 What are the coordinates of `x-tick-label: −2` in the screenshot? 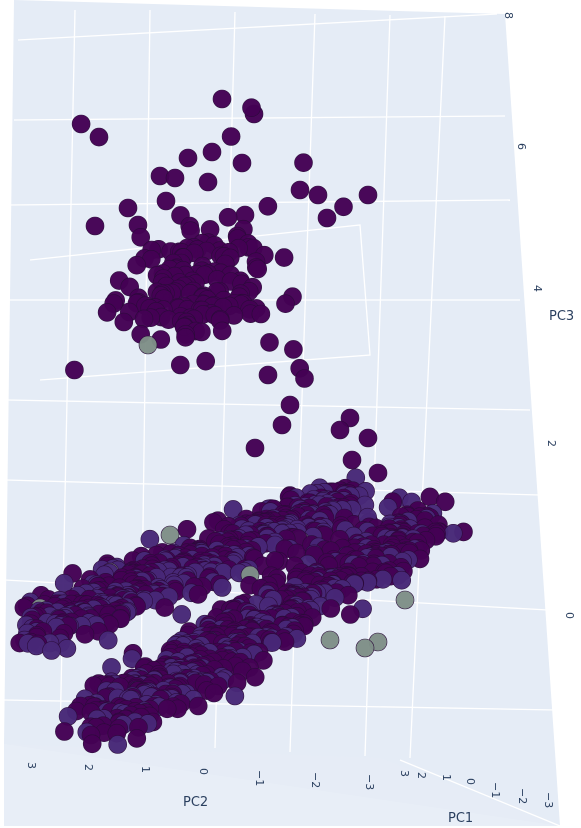 It's located at (522, 796).